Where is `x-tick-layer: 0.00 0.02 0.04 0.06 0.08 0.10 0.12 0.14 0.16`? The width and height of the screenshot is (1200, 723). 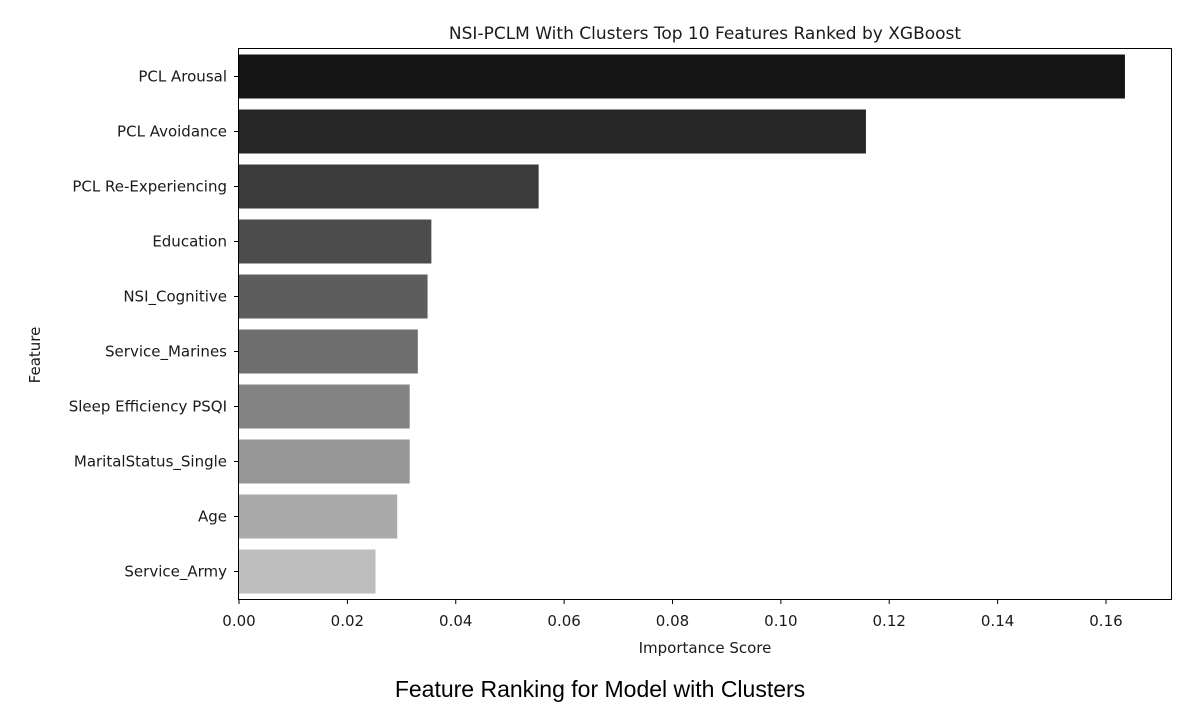
x-tick-layer: 0.00 0.02 0.04 0.06 0.08 0.10 0.12 0.14 0.16 is located at coordinates (672, 614).